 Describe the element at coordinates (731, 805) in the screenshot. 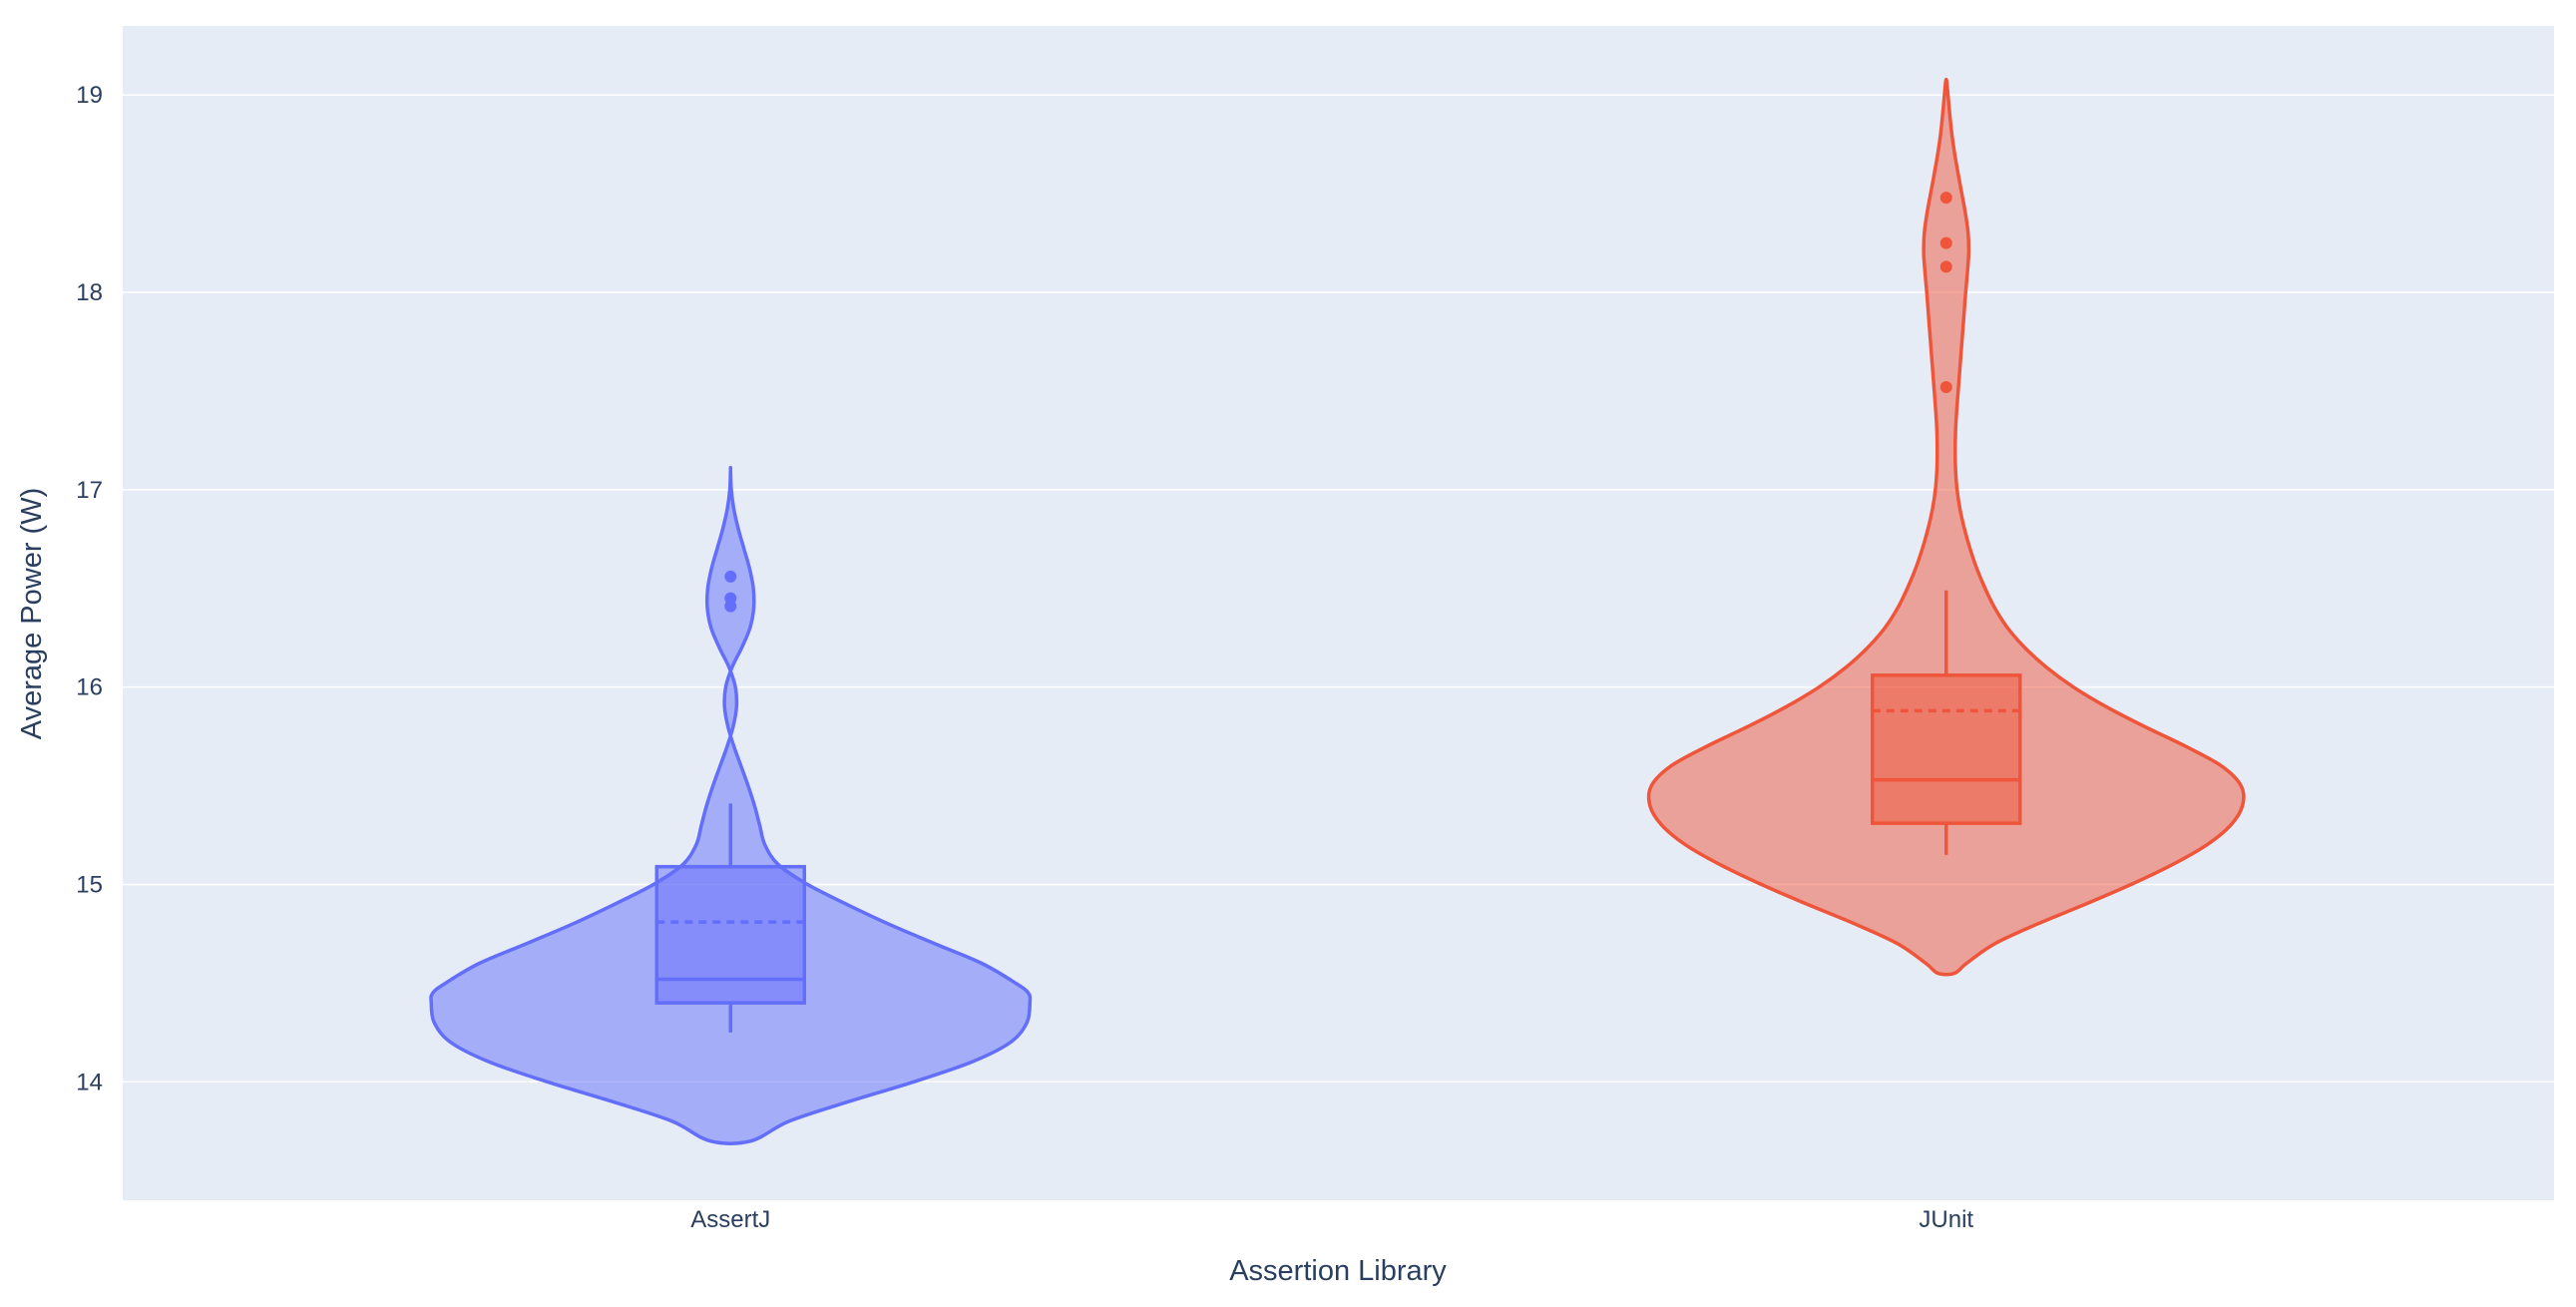

I see `violin-assertj` at that location.